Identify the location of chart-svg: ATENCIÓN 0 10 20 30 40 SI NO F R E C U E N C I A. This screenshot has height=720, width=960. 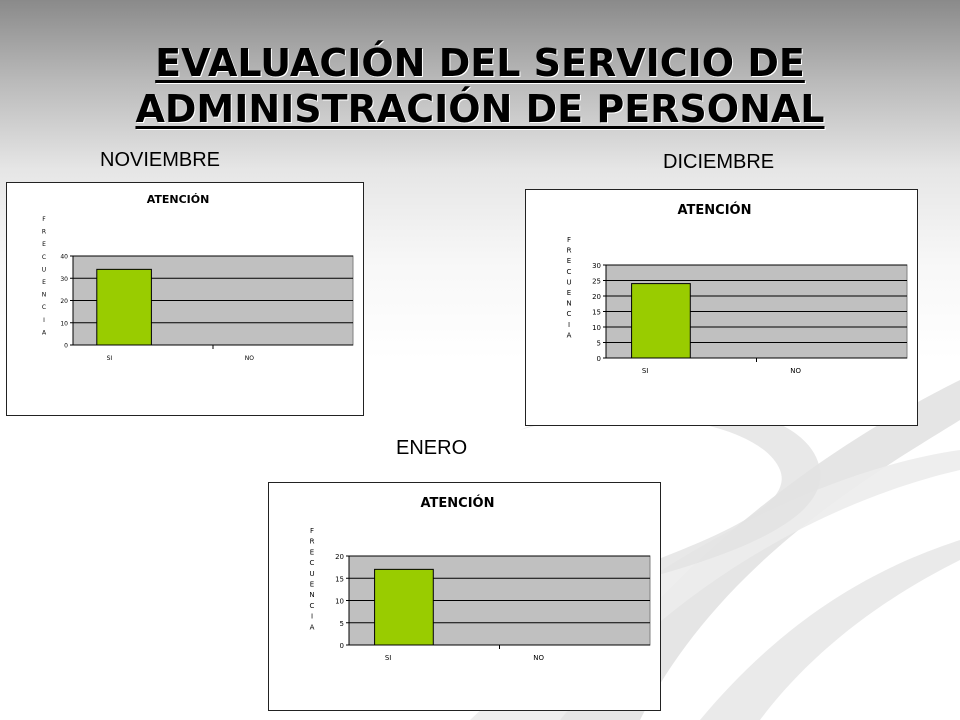
(198, 277).